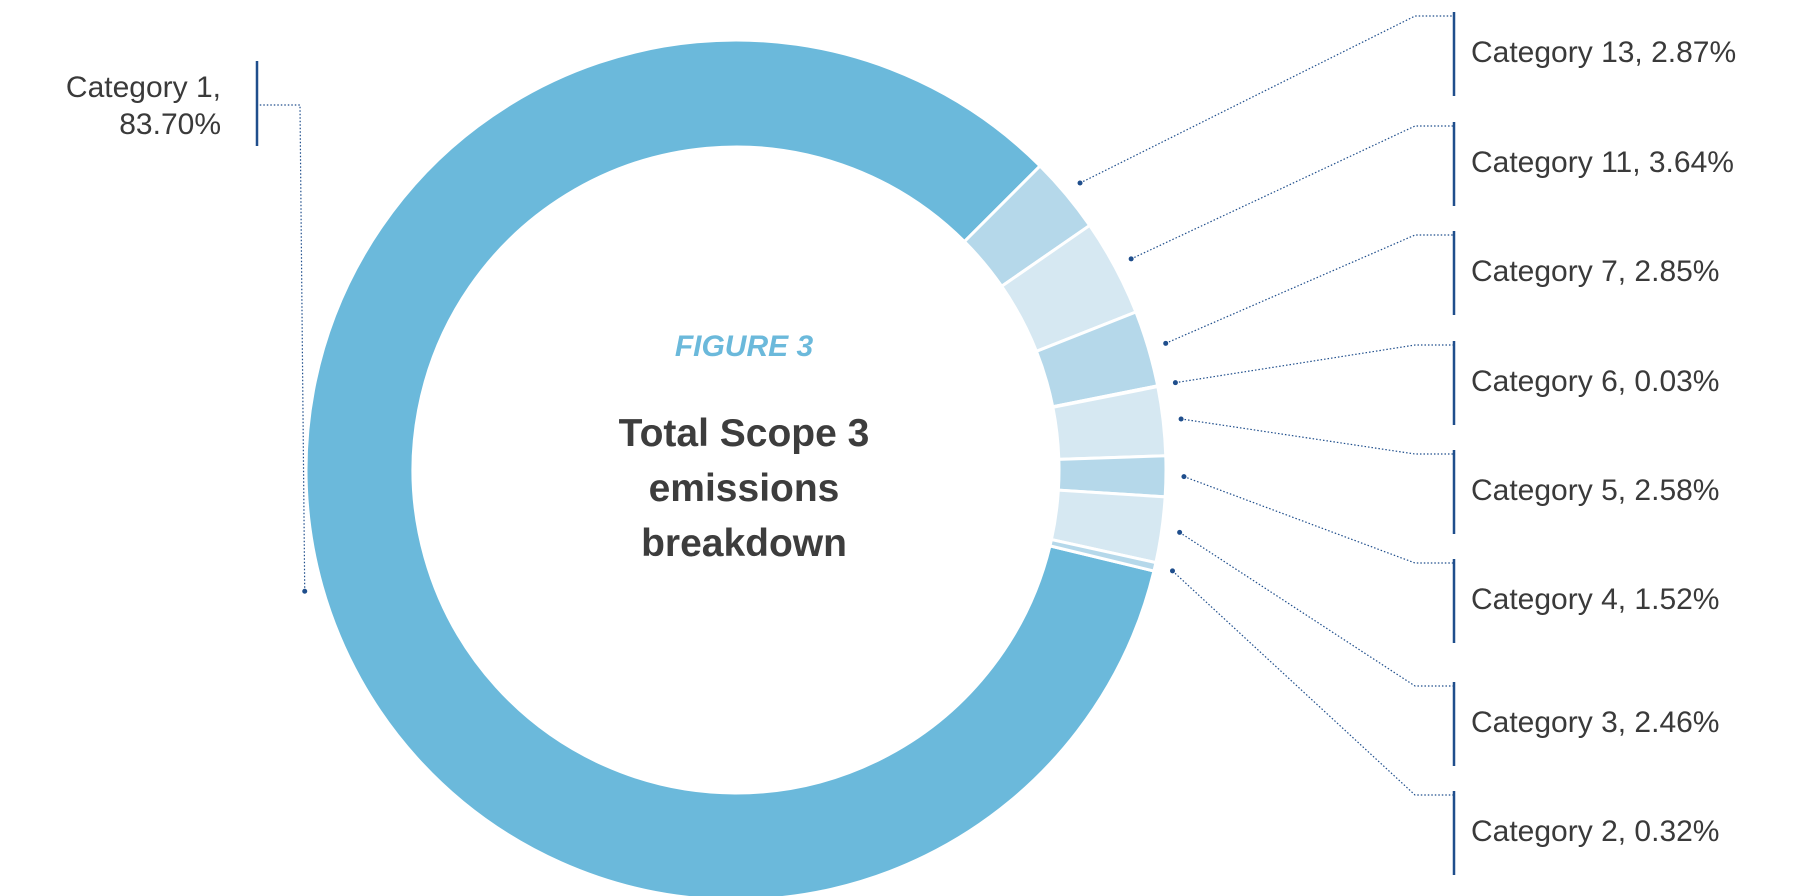  What do you see at coordinates (1595, 381) in the screenshot?
I see `slice-label: Category 6, 0.03%` at bounding box center [1595, 381].